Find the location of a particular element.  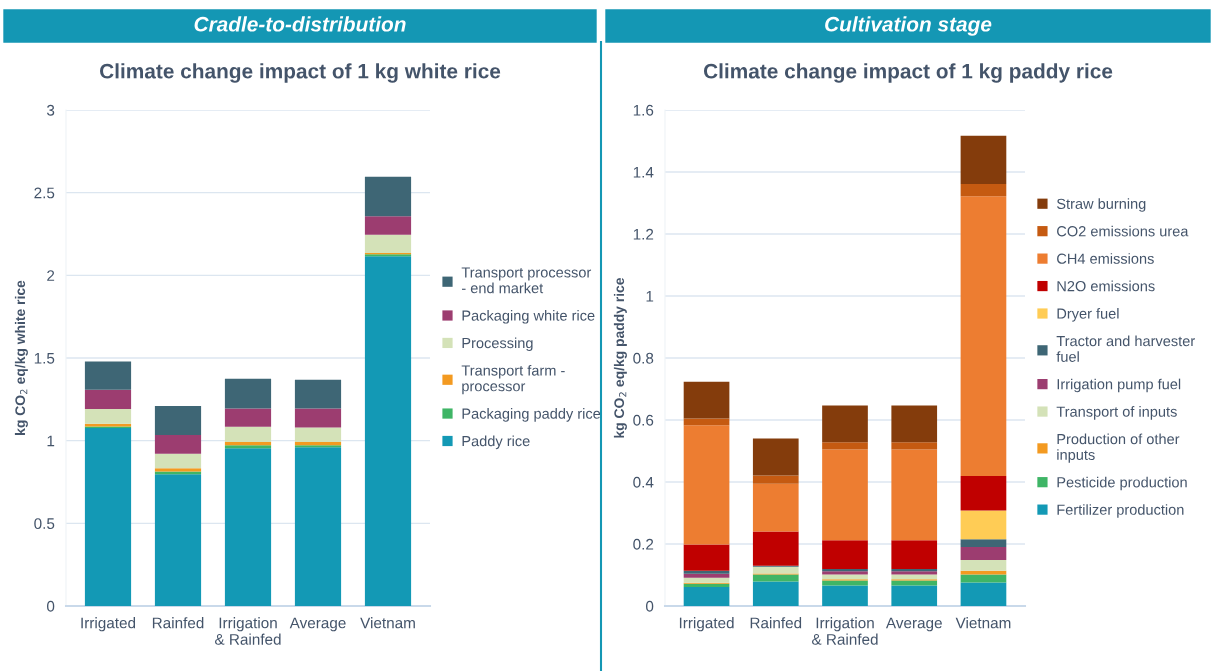

y-tick-label: 1.5 is located at coordinates (44, 358).